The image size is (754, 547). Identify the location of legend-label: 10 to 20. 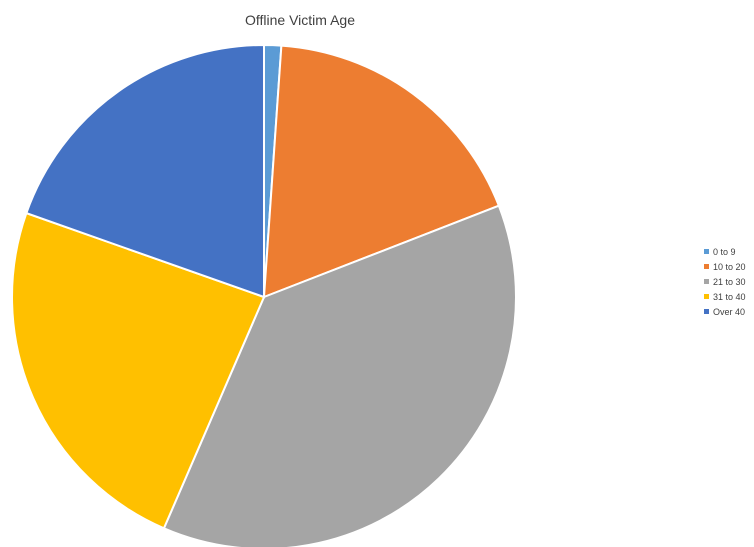
(729, 266).